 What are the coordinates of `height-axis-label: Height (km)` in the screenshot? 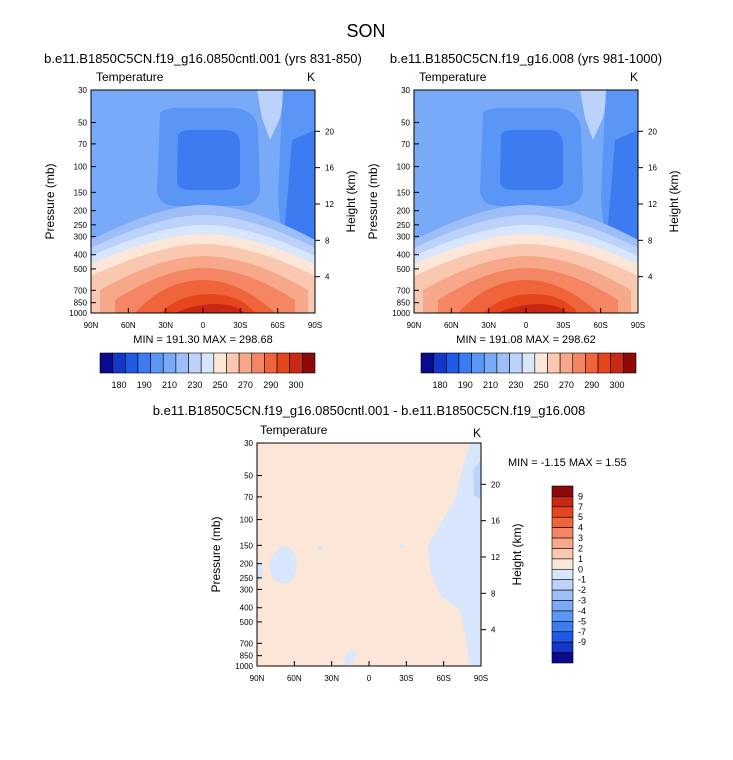 It's located at (674, 201).